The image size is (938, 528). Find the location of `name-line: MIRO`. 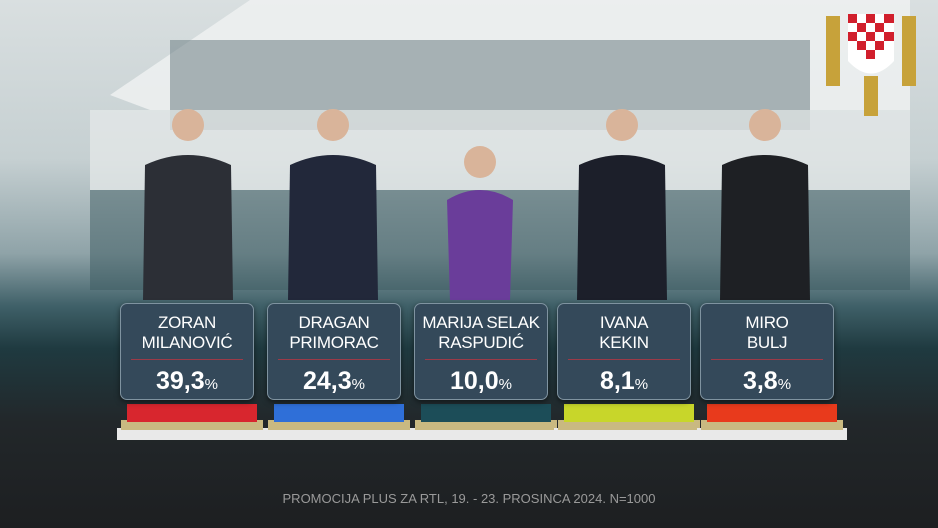

name-line: MIRO is located at coordinates (767, 322).